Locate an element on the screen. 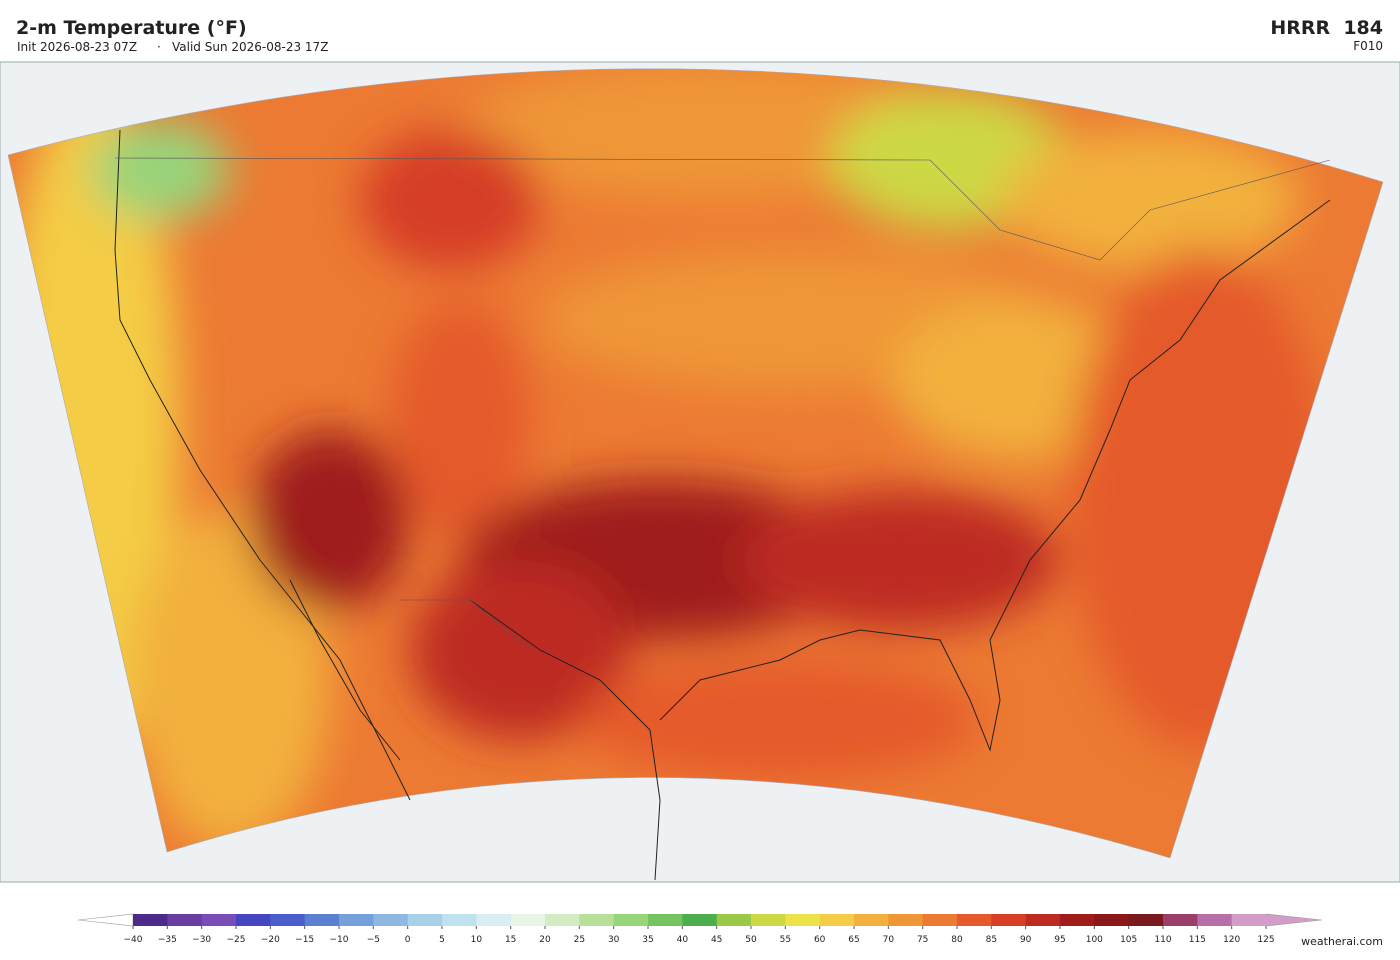 This screenshot has height=960, width=1400. colorbar-tick-label: 125 is located at coordinates (1265, 940).